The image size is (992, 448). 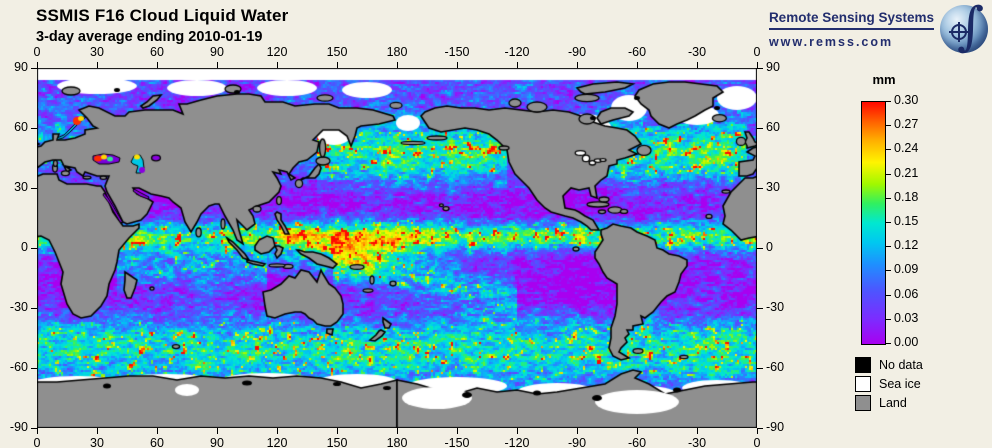 What do you see at coordinates (457, 52) in the screenshot?
I see `lon-tick-label-top: -150` at bounding box center [457, 52].